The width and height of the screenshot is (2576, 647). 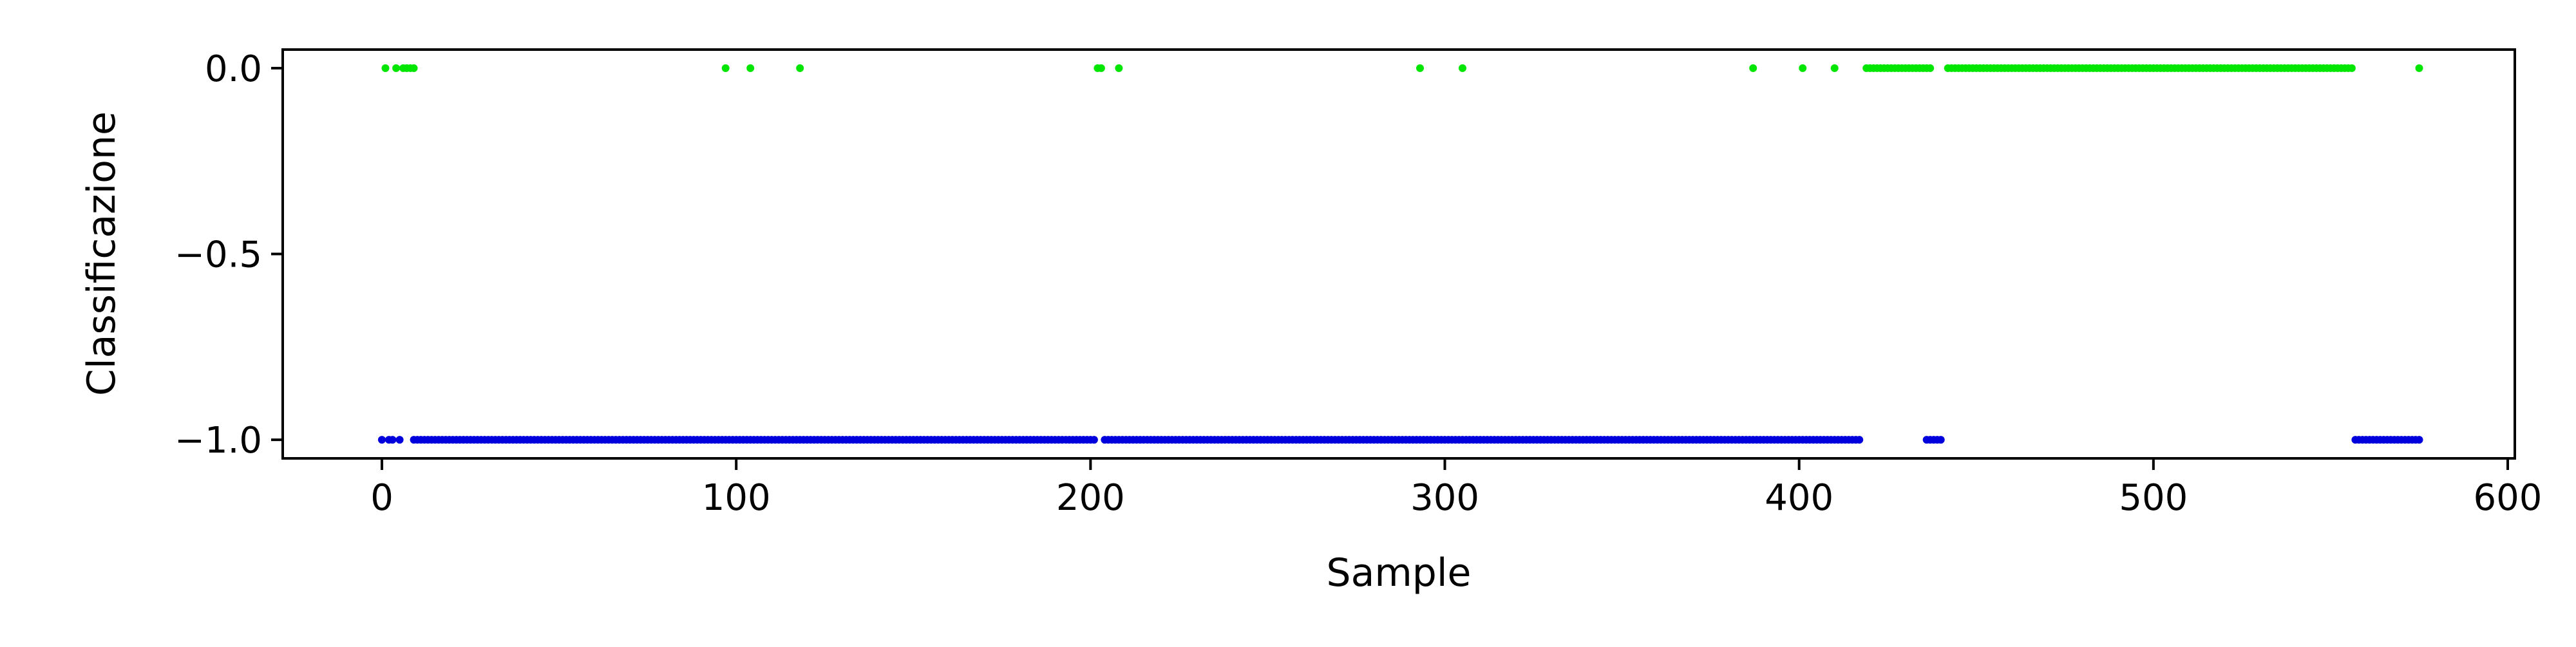 I want to click on y-axis-label: Classificazione, so click(x=101, y=253).